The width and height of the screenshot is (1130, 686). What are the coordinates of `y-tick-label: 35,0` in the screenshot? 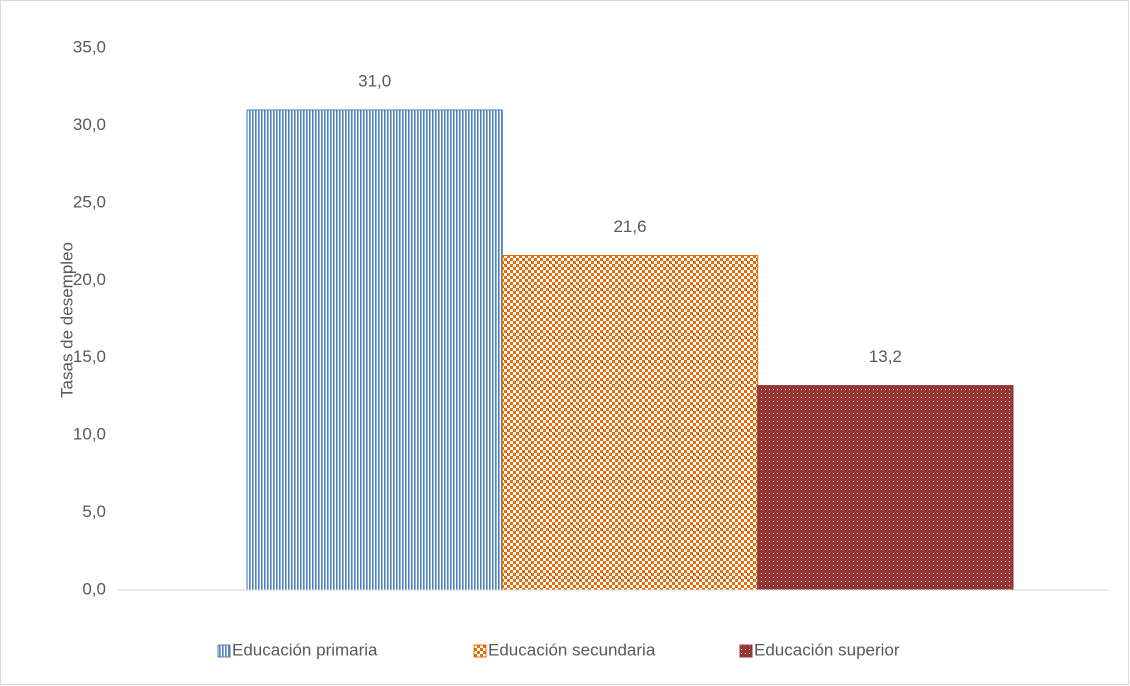 It's located at (89, 46).